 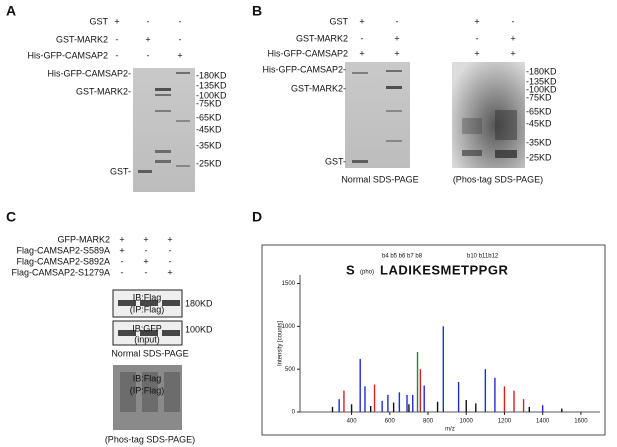 I want to click on y-tick-label: 0, so click(x=294, y=413).